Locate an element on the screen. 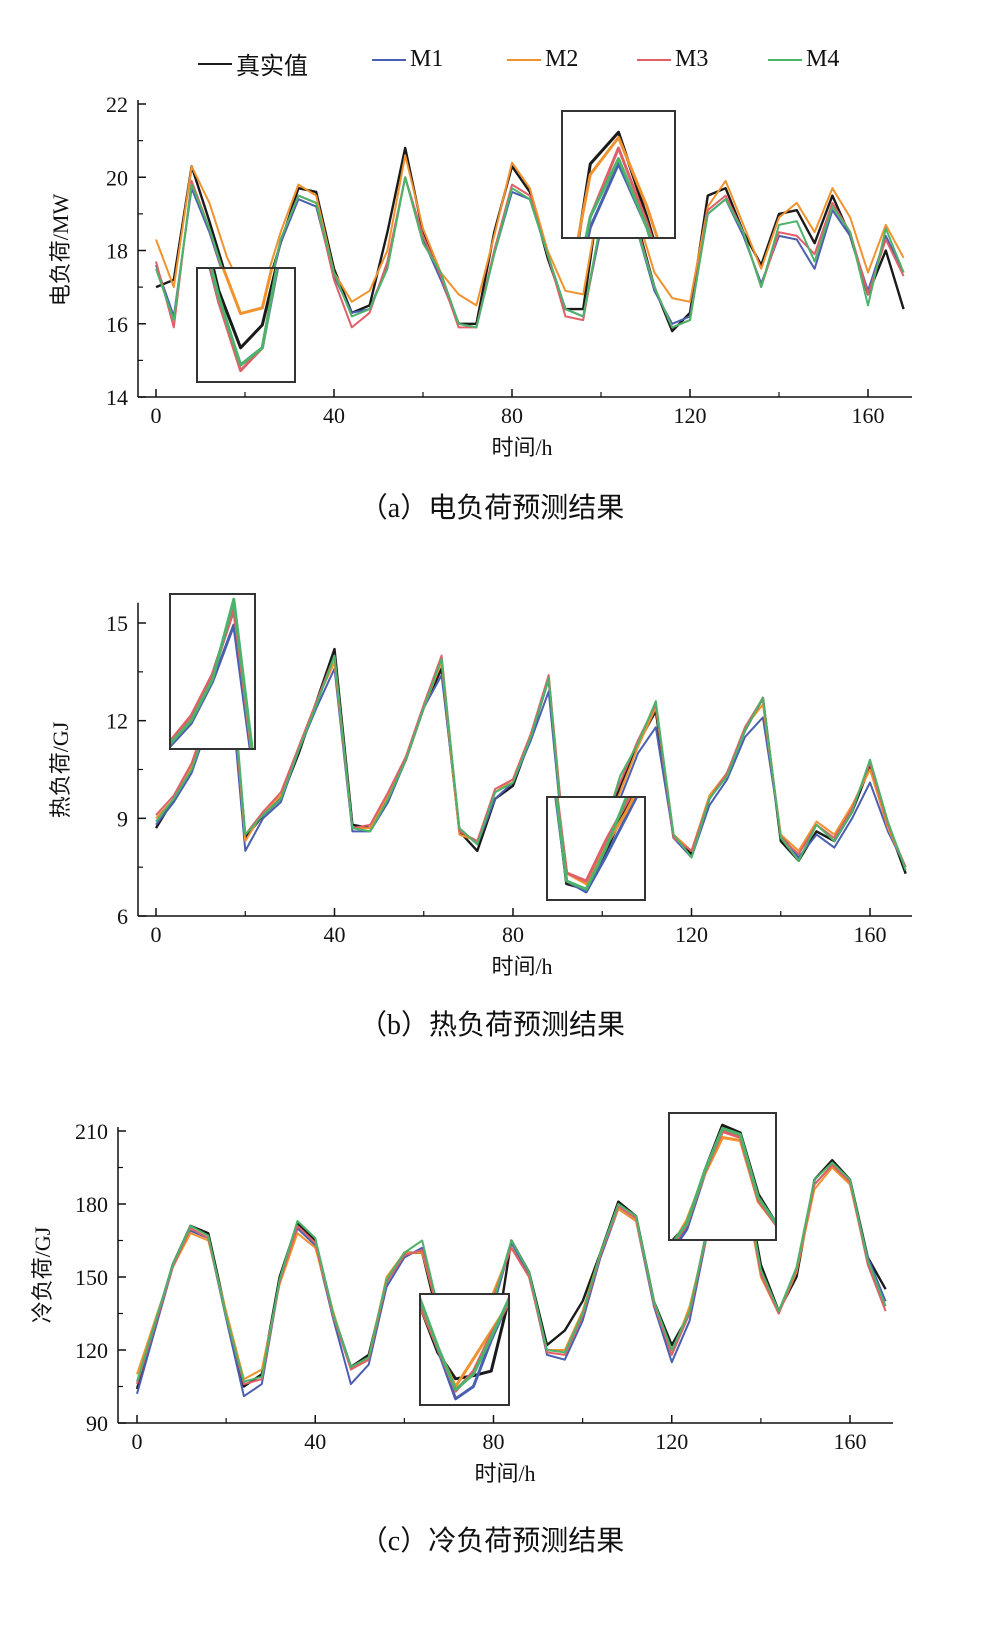 The width and height of the screenshot is (984, 1627). legend-label: 真实值 is located at coordinates (272, 67).